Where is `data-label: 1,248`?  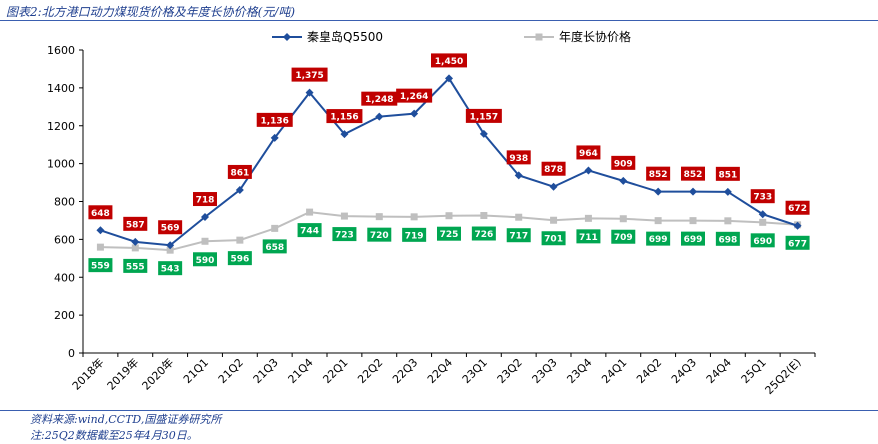 data-label: 1,248 is located at coordinates (379, 100).